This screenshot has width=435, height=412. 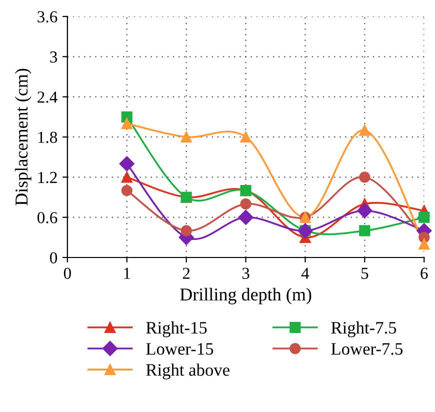 I want to click on y-tick-label: 1.2, so click(x=47, y=178).